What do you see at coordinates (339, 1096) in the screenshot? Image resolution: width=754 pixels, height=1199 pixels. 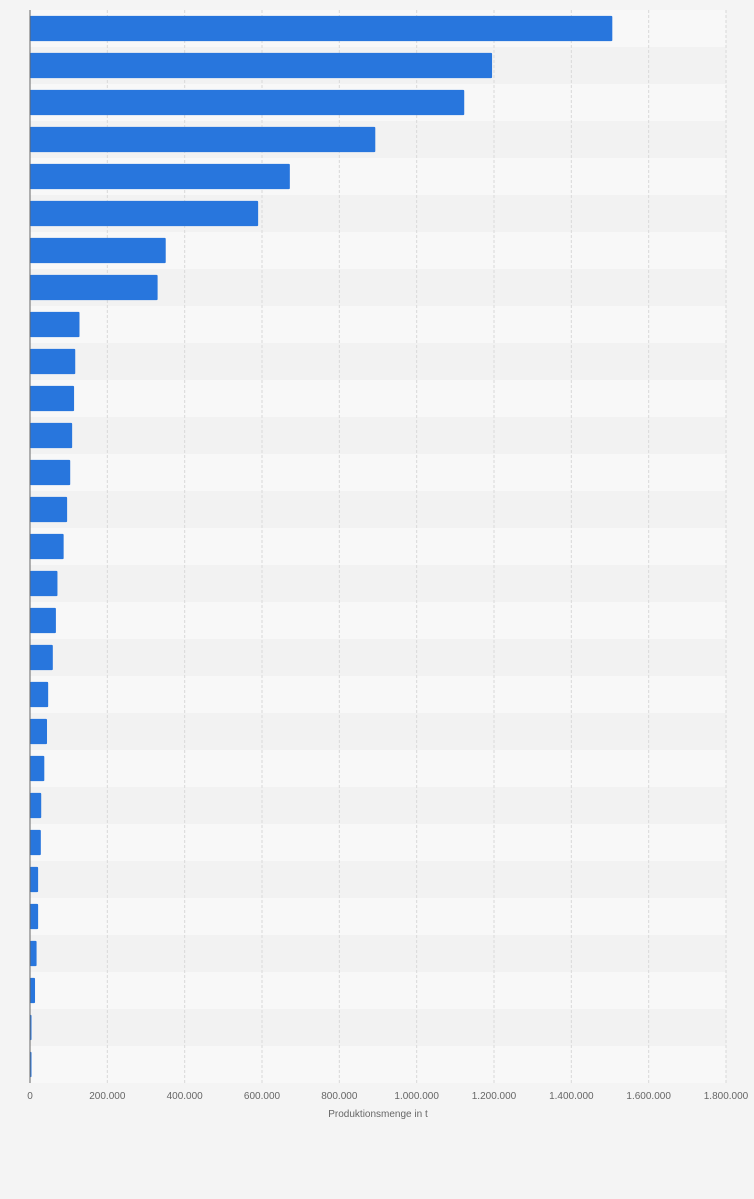 I see `x-tick-label: 800.000` at bounding box center [339, 1096].